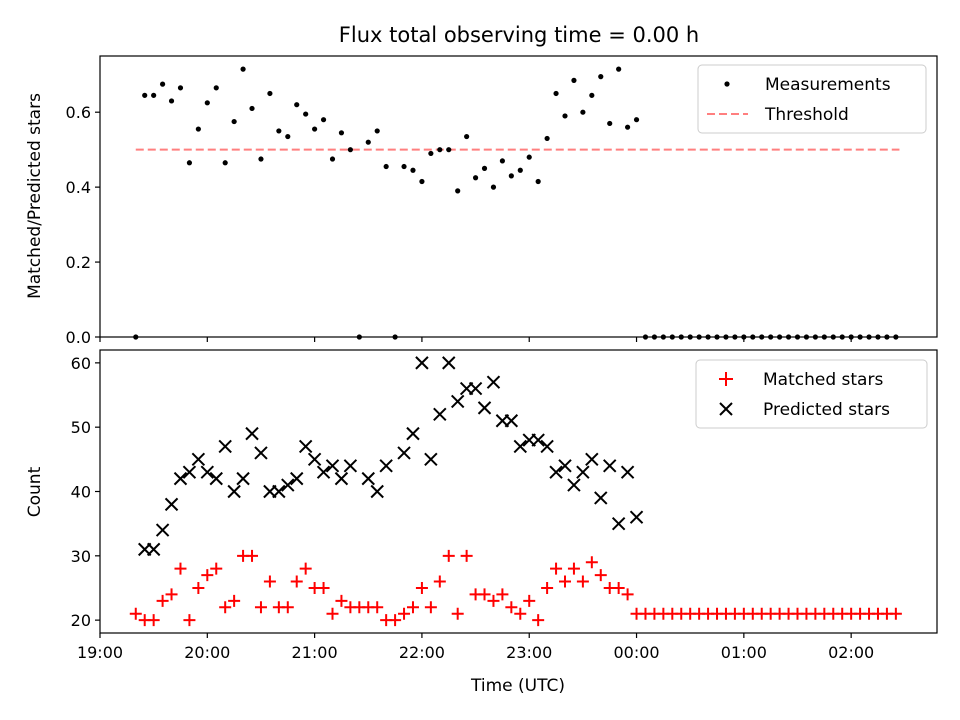 Image resolution: width=960 pixels, height=720 pixels. I want to click on legend-matched-marker, so click(726, 379).